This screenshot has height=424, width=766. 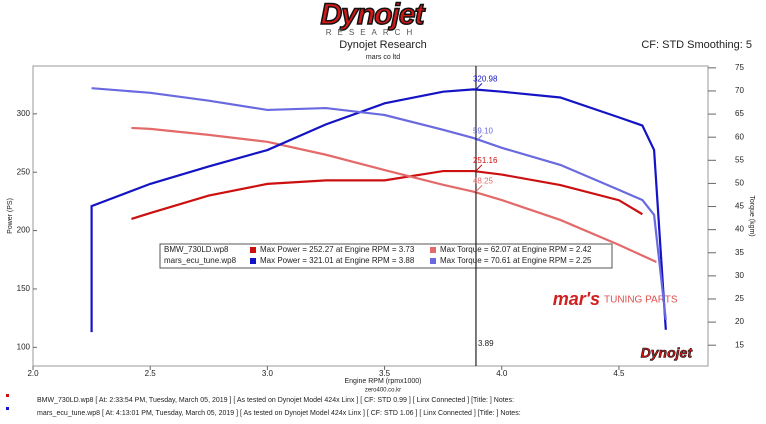 I want to click on corner-logo: Dynojet, so click(x=667, y=353).